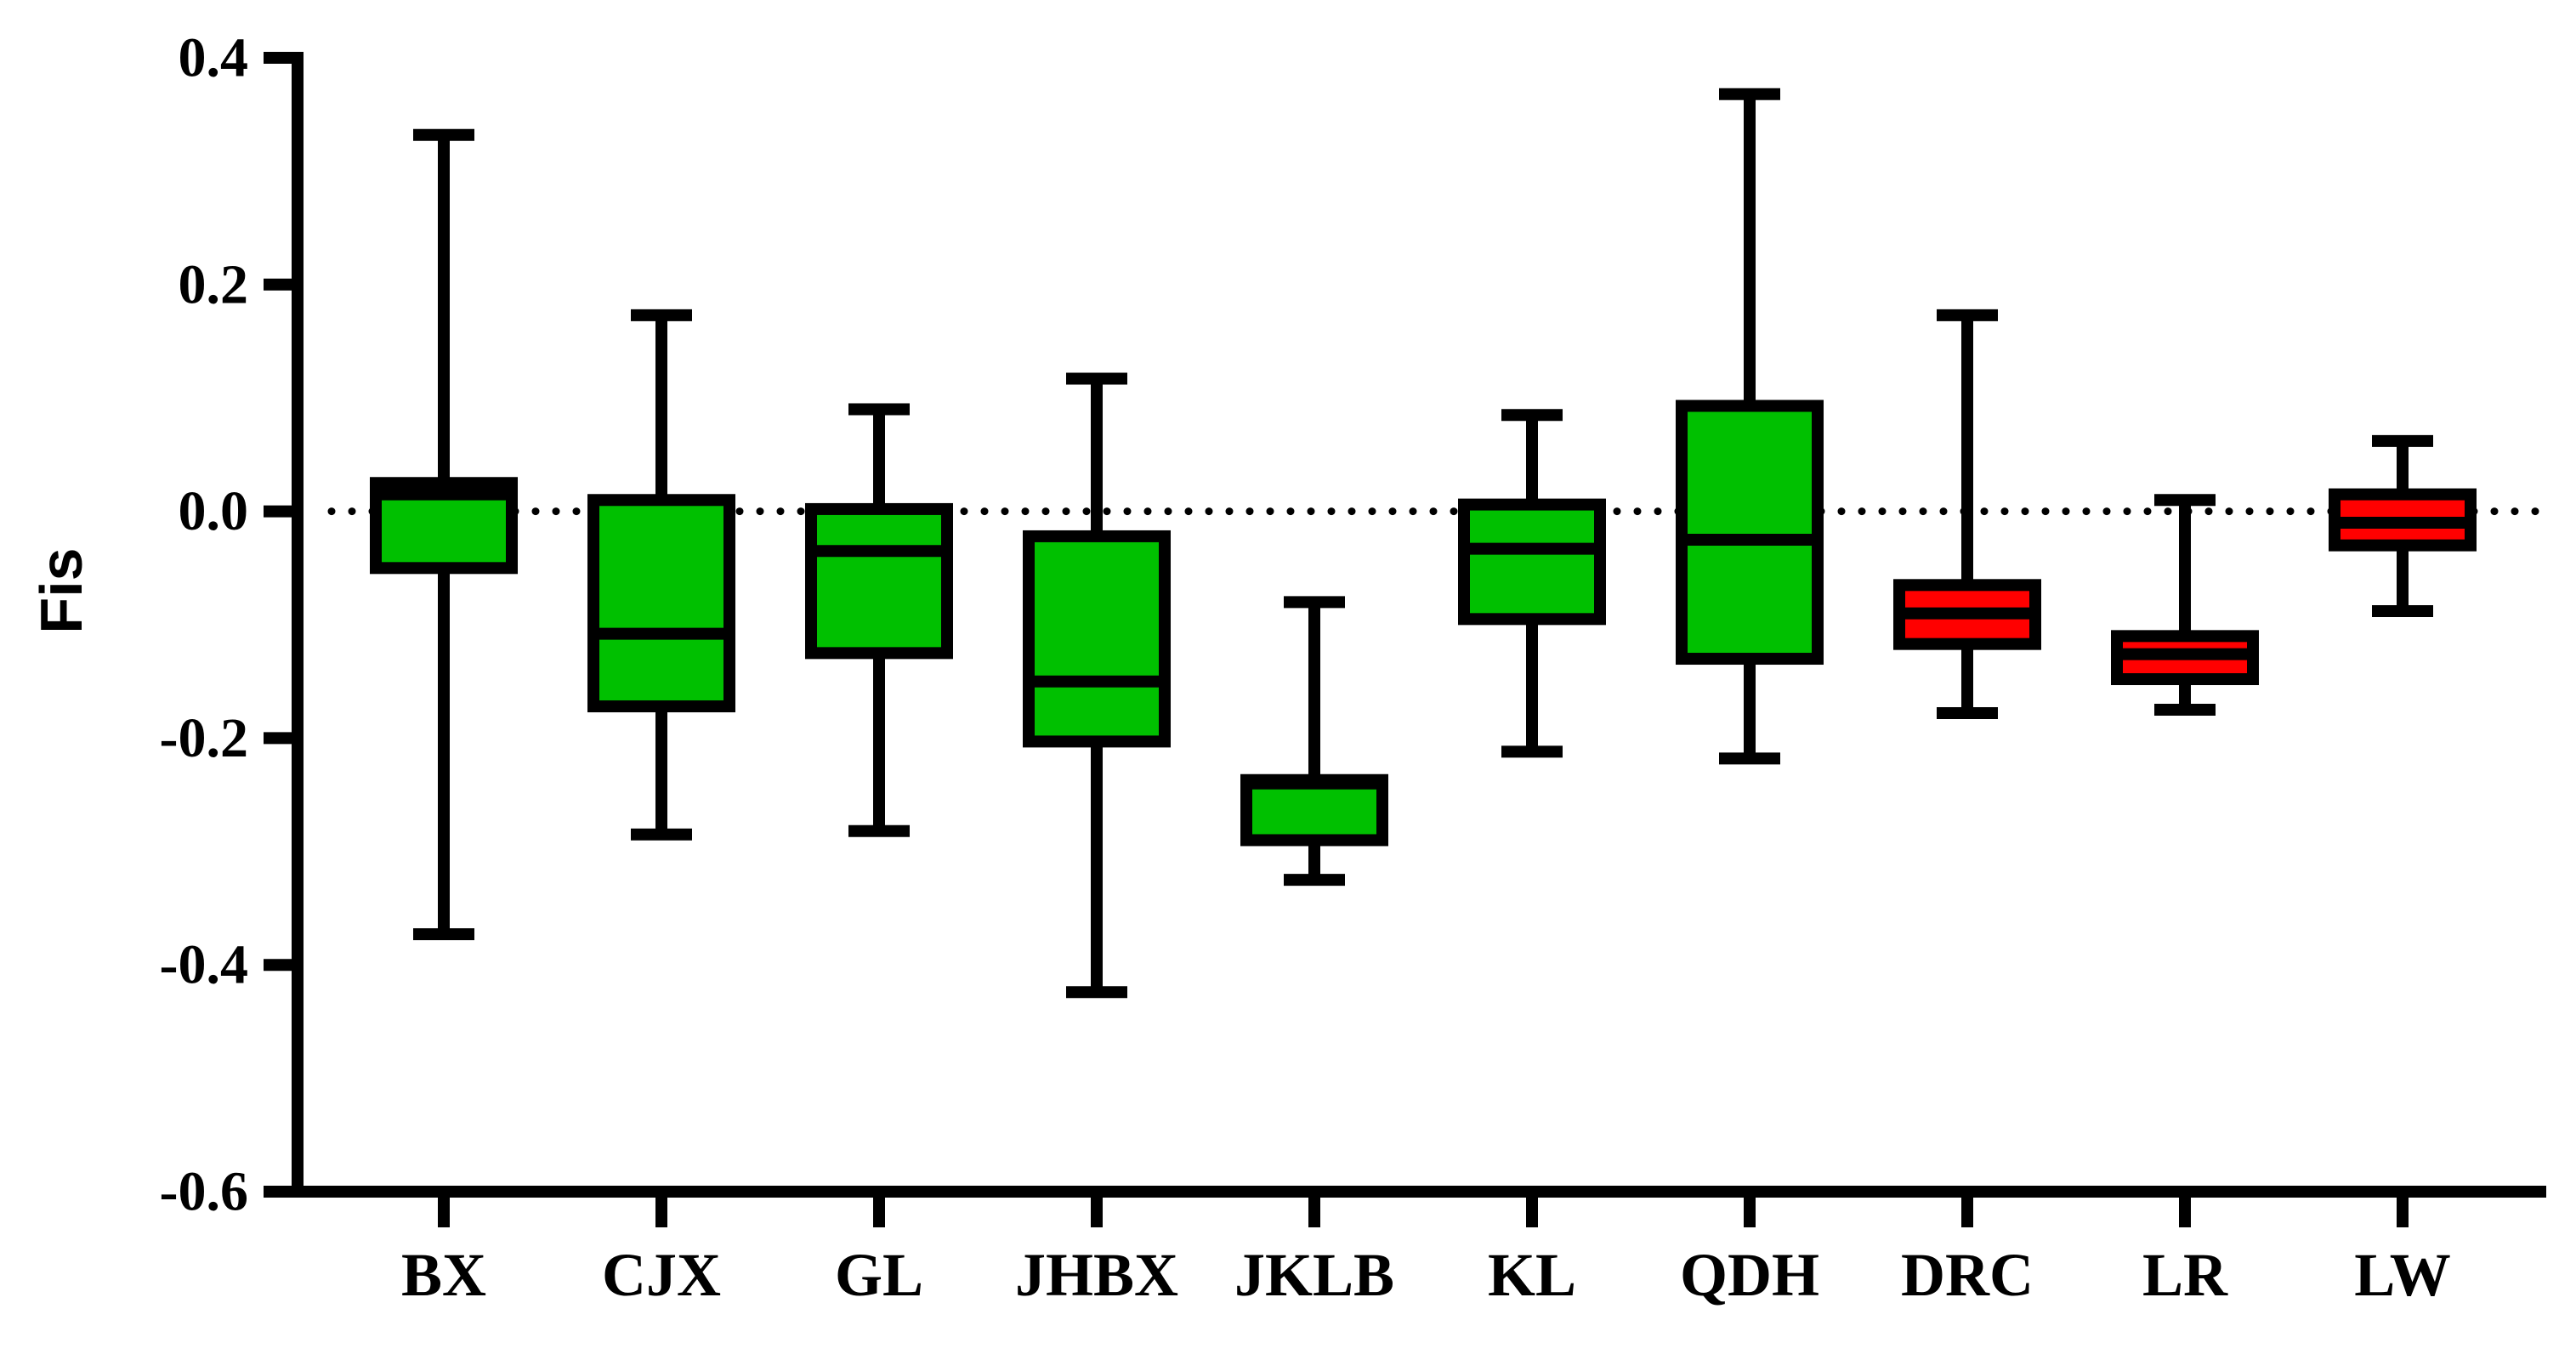 This screenshot has height=1354, width=2576. I want to click on box-BX, so click(444, 534).